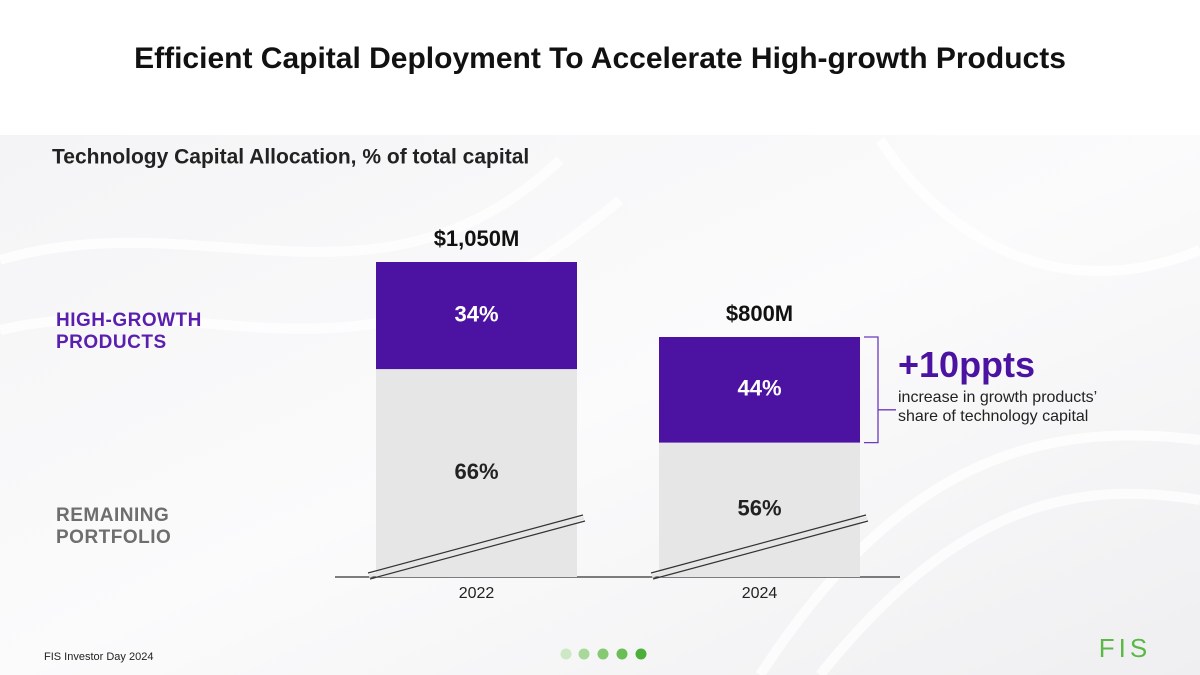 The image size is (1200, 675). I want to click on total-label: $1,050M, so click(477, 238).